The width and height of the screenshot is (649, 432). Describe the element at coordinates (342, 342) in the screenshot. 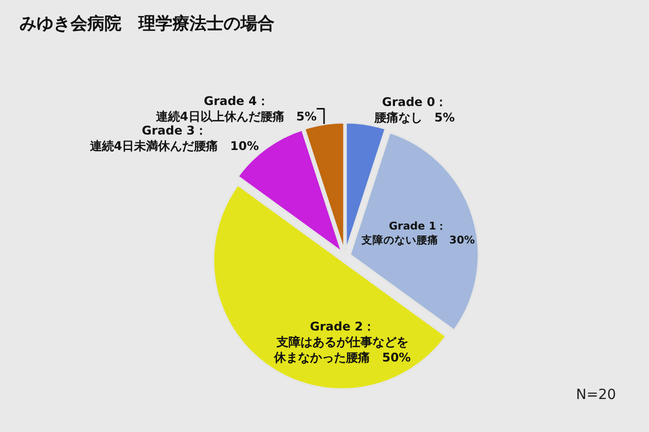

I see `slice-label: Grade 2：支障はあるが仕事などを休まなかった腰痛 50%` at that location.